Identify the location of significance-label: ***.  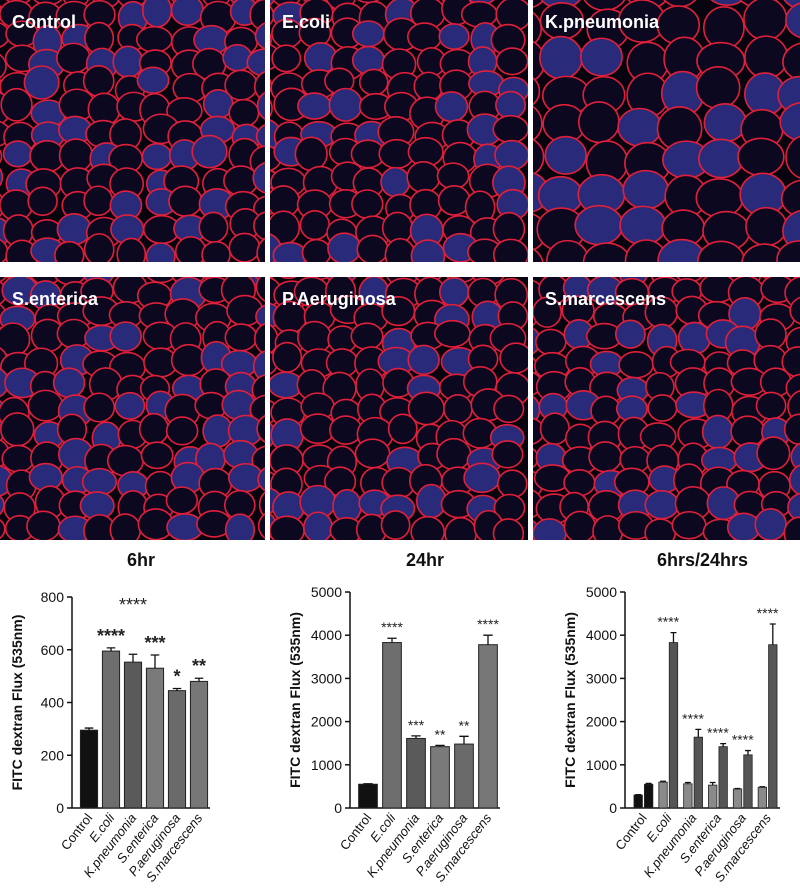
(416, 725).